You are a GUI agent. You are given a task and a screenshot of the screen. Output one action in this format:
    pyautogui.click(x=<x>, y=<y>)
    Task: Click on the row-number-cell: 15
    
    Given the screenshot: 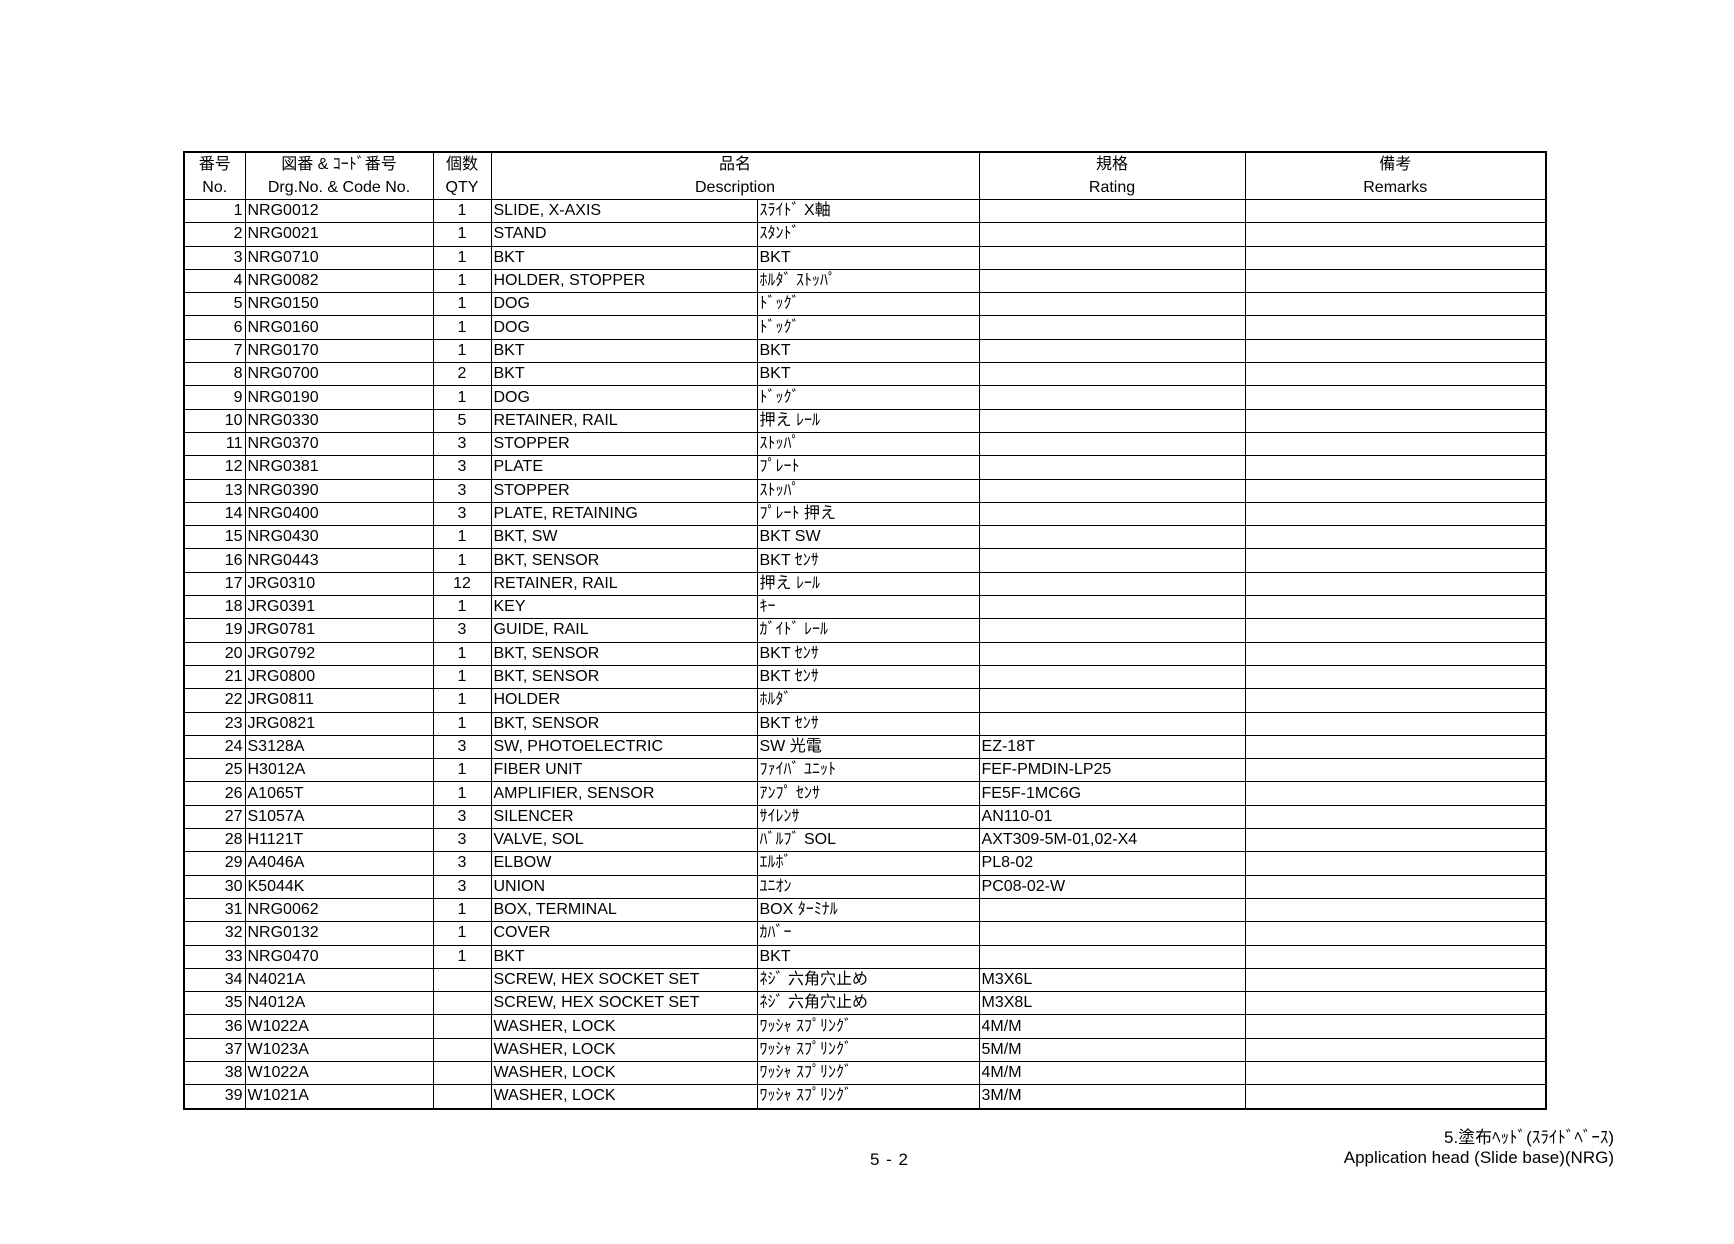 What is the action you would take?
    pyautogui.click(x=214, y=537)
    